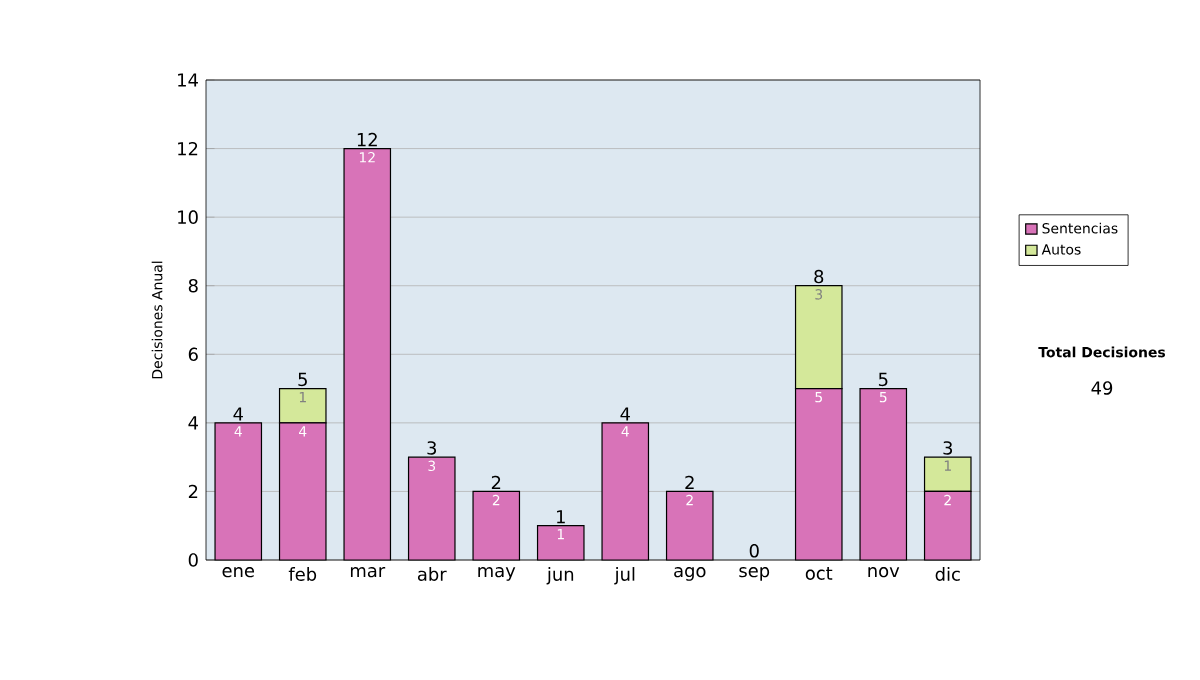 This screenshot has width=1200, height=680. Describe the element at coordinates (193, 285) in the screenshot. I see `y-tick-label: 8` at that location.